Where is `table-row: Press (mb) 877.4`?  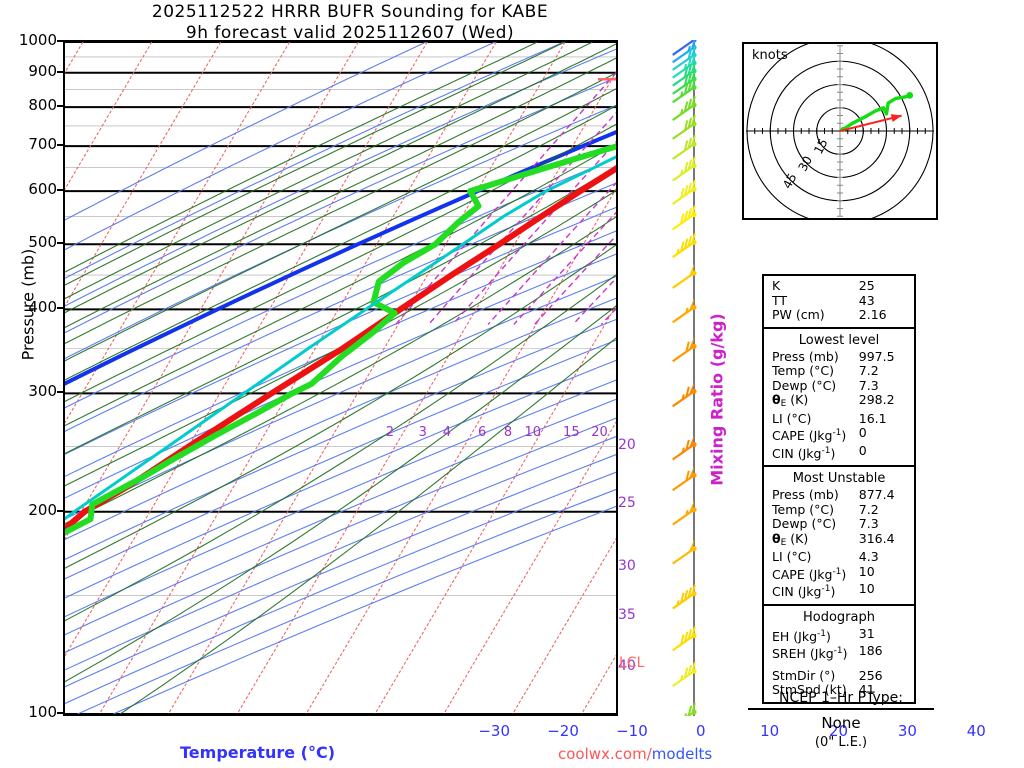 table-row: Press (mb) 877.4 is located at coordinates (839, 495).